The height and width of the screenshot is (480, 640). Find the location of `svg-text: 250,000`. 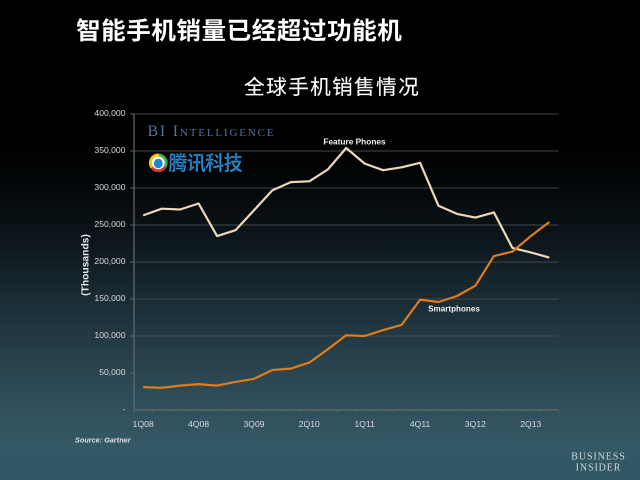

svg-text: 250,000 is located at coordinates (109, 224).